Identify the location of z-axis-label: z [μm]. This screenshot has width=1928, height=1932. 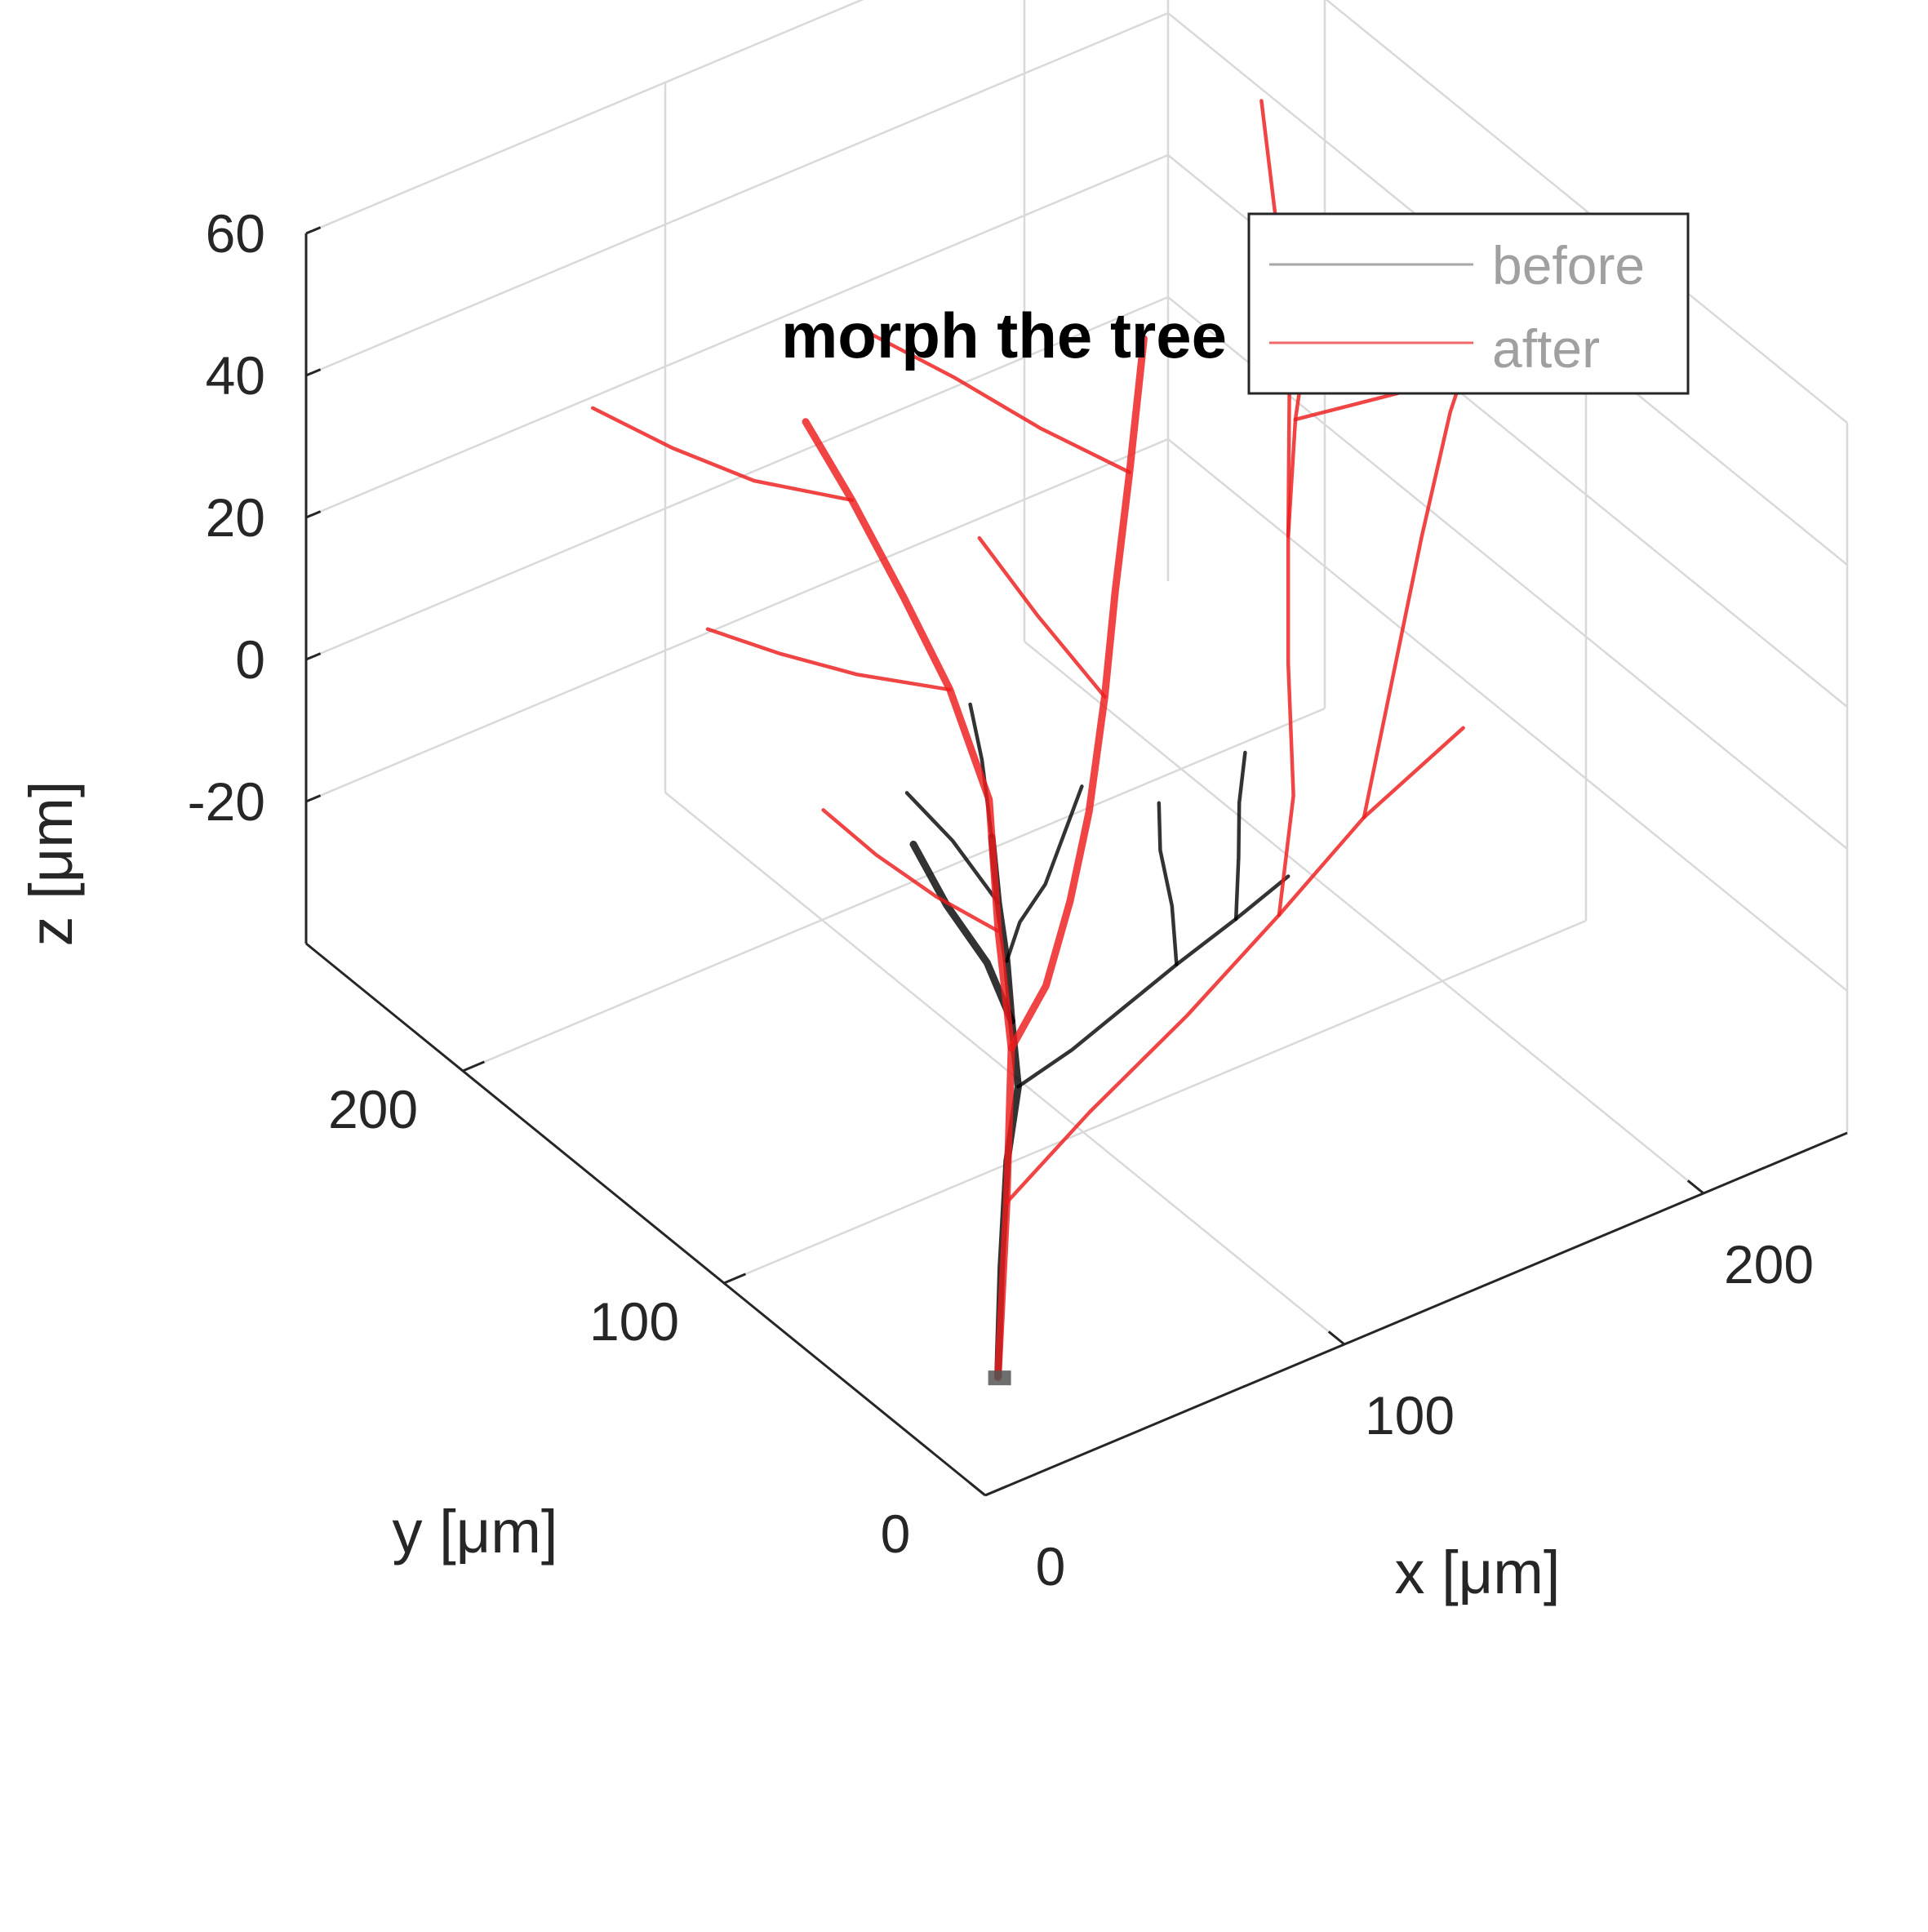
(51, 864).